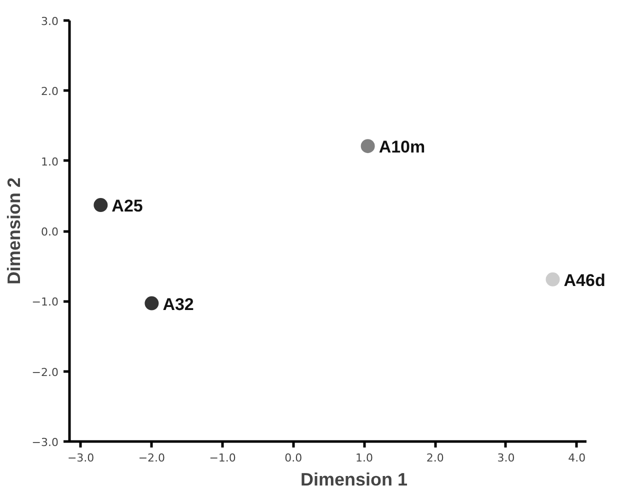 The image size is (643, 492). Describe the element at coordinates (50, 161) in the screenshot. I see `y-tick-label: 1.0` at that location.